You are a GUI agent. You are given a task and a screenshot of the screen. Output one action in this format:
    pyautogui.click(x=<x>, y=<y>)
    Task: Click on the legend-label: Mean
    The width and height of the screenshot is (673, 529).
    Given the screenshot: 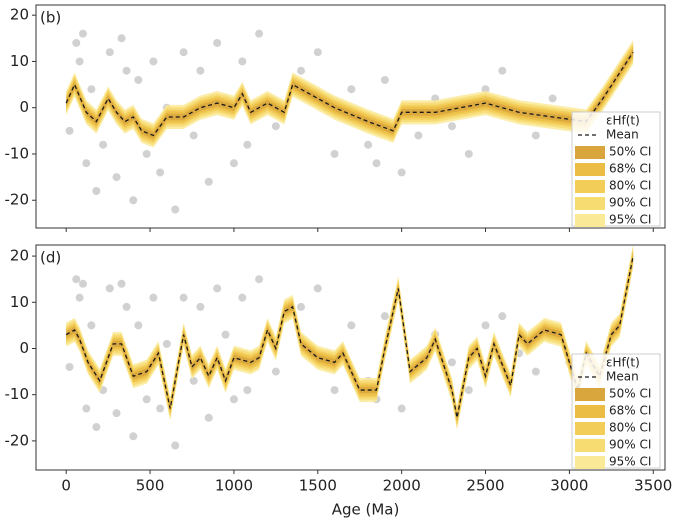 What is the action you would take?
    pyautogui.click(x=622, y=377)
    